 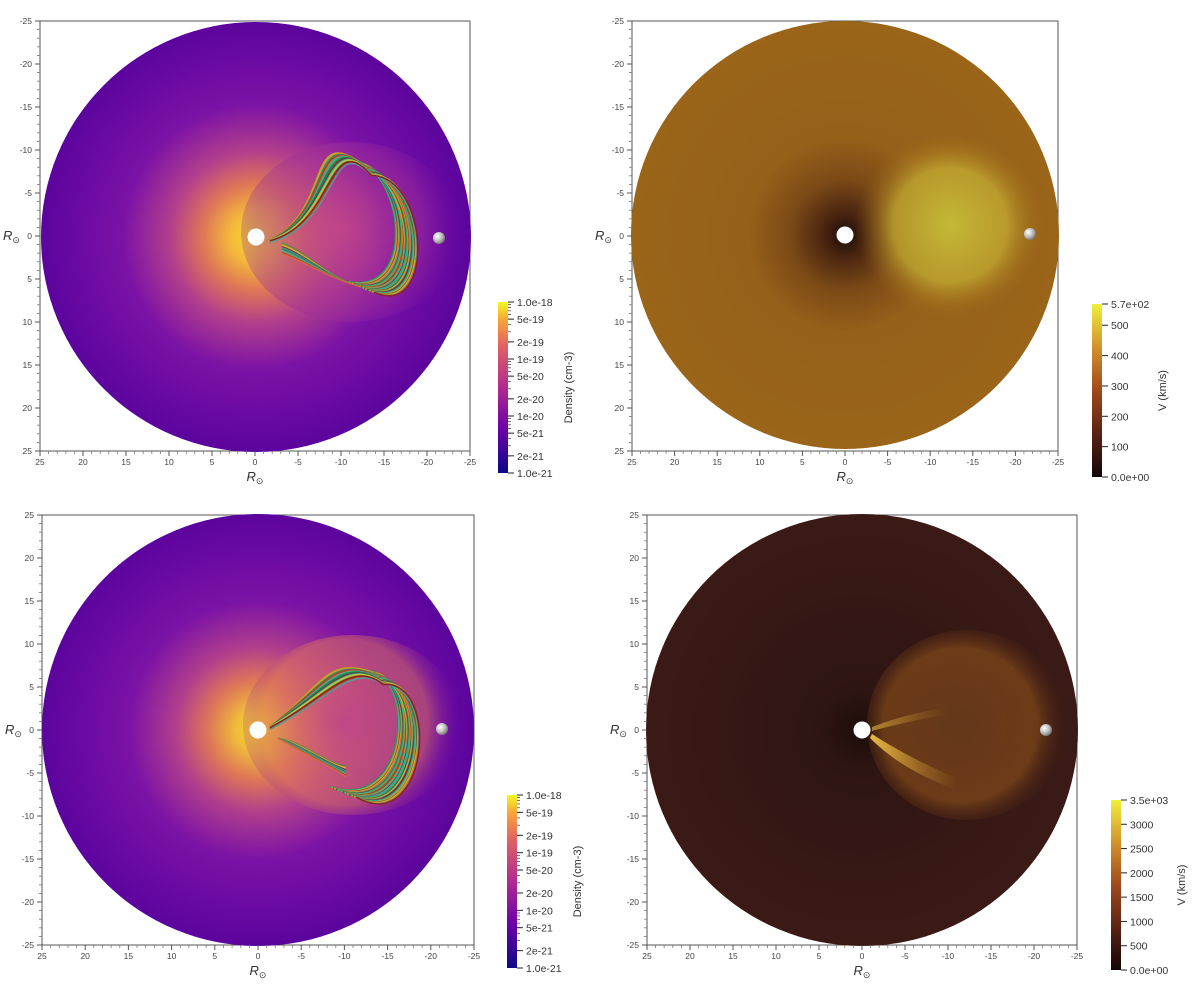 What do you see at coordinates (1142, 874) in the screenshot?
I see `colorbar-tick-label: 2000` at bounding box center [1142, 874].